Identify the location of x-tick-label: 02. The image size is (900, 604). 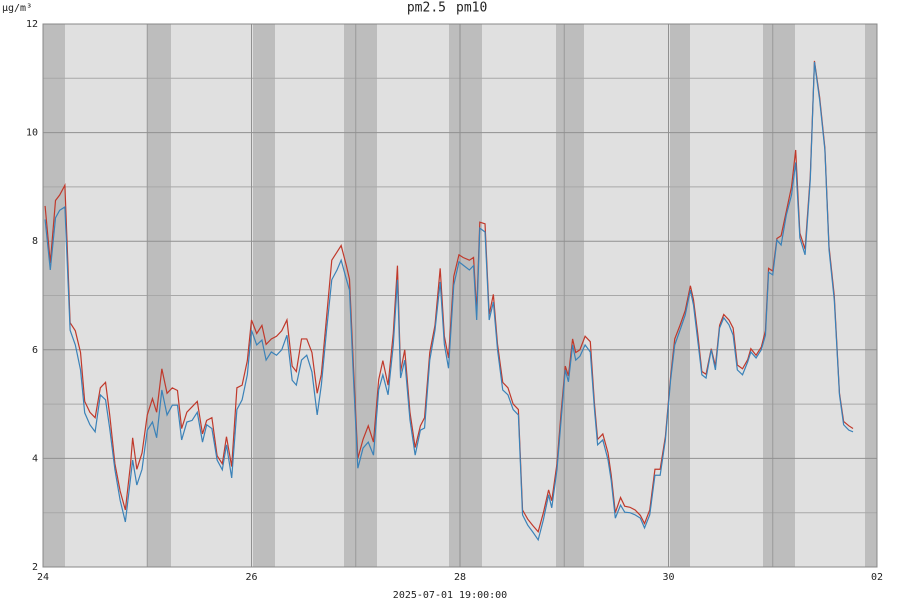
(877, 577).